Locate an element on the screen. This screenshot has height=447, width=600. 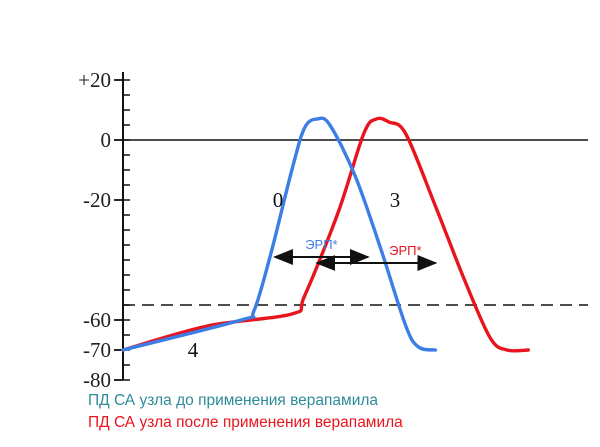
axis-layer: +20 0 -20 -60 -70 -80 is located at coordinates (104, 230).